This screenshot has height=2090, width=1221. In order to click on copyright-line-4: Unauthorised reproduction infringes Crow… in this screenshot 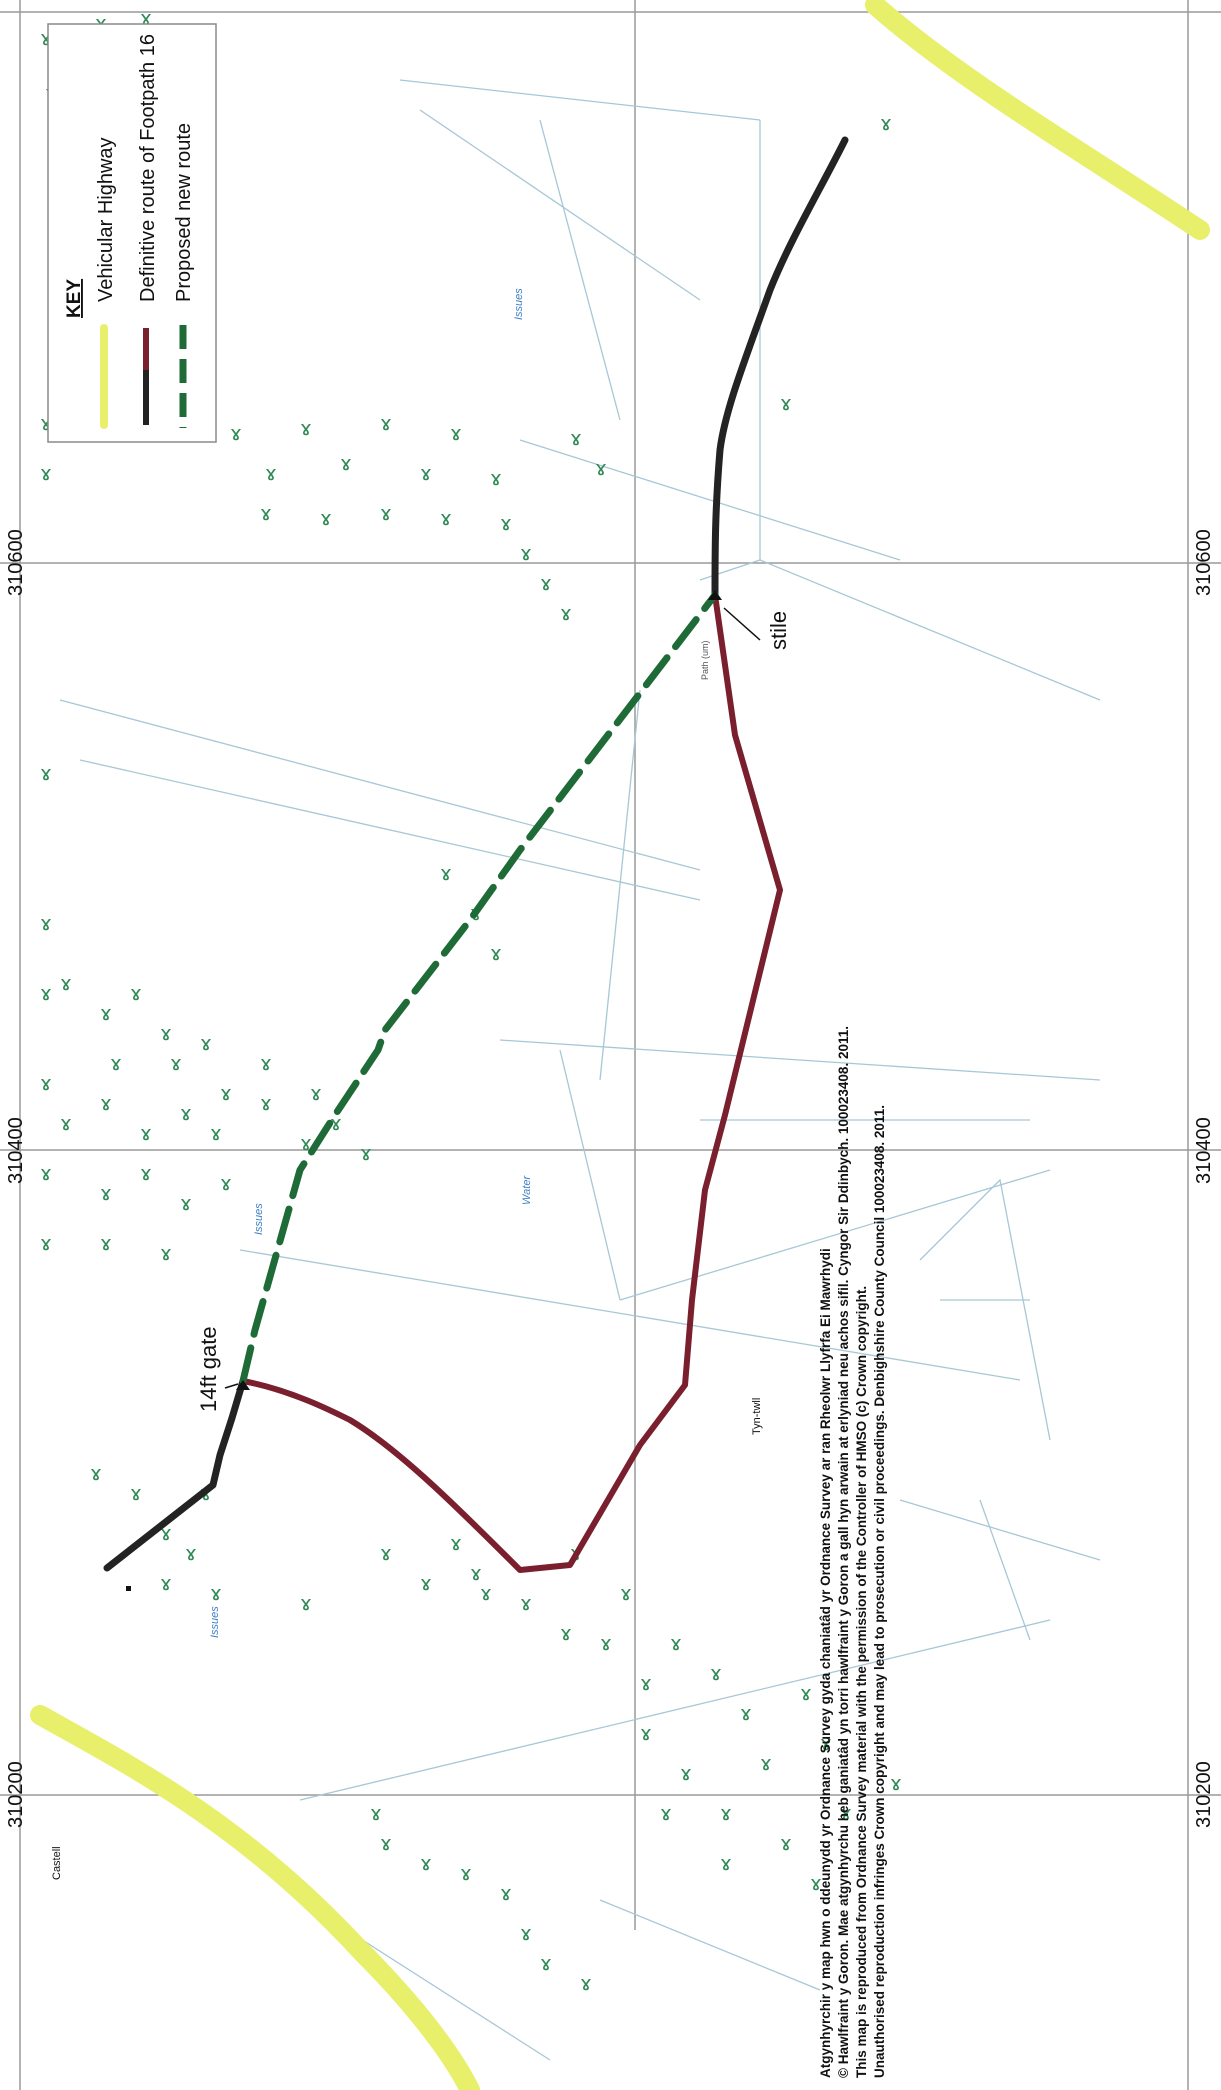, I will do `click(879, 1591)`.